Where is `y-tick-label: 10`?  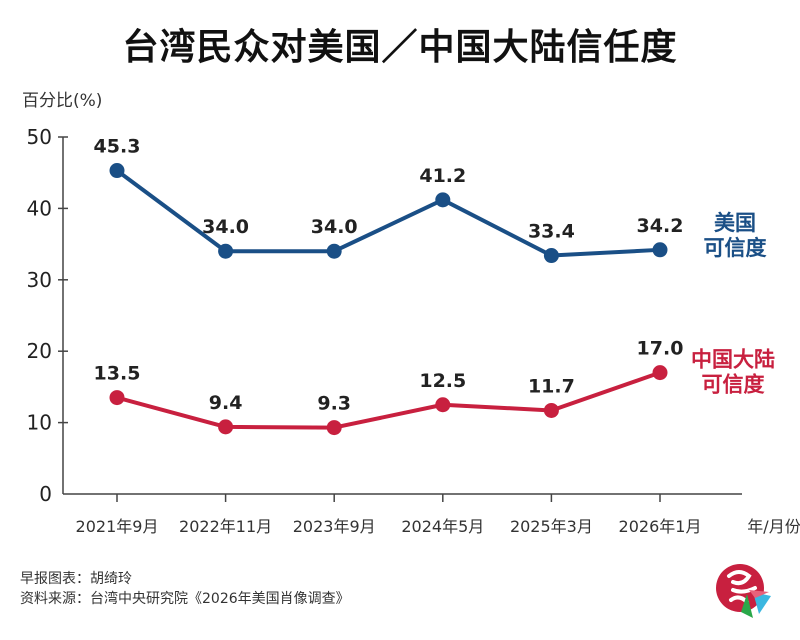 y-tick-label: 10 is located at coordinates (39, 423).